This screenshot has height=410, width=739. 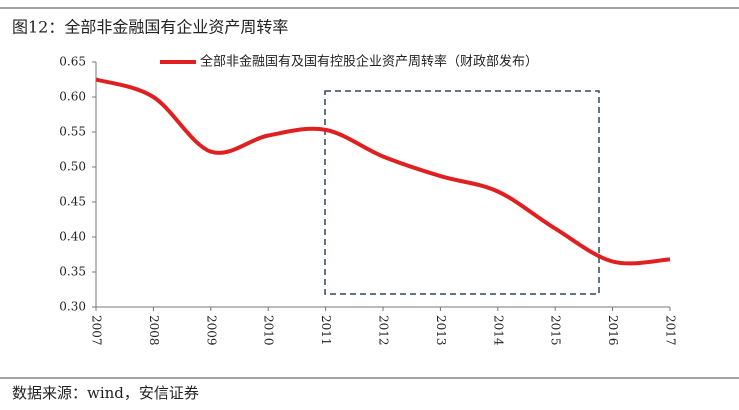 I want to click on x-tick-label: 2007, so click(x=97, y=330).